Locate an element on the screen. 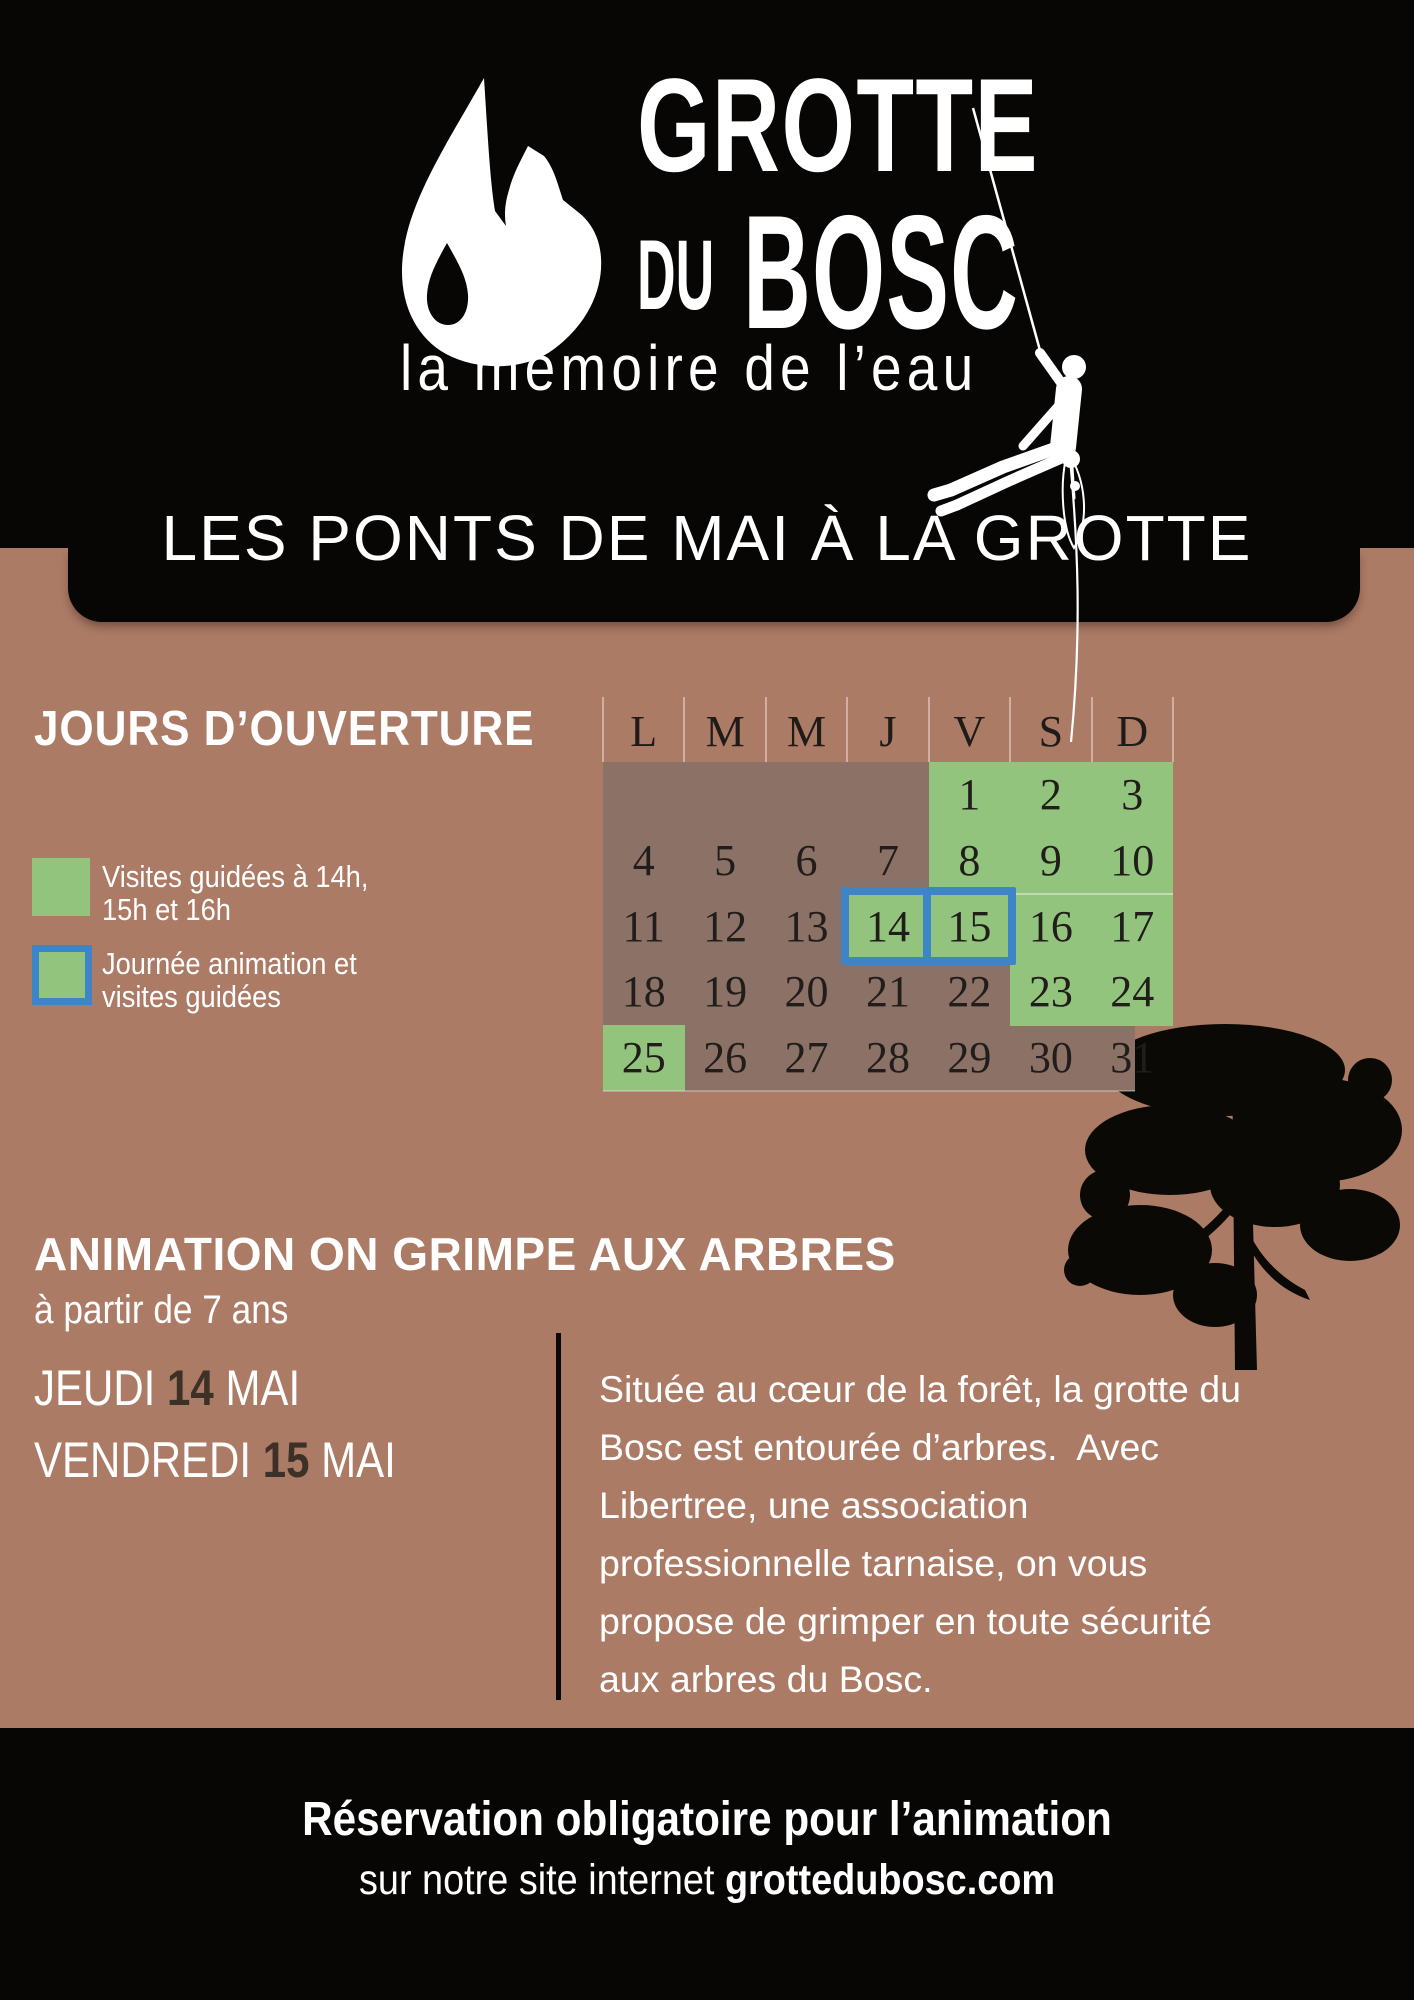  calendar-date: 6 is located at coordinates (806, 860).